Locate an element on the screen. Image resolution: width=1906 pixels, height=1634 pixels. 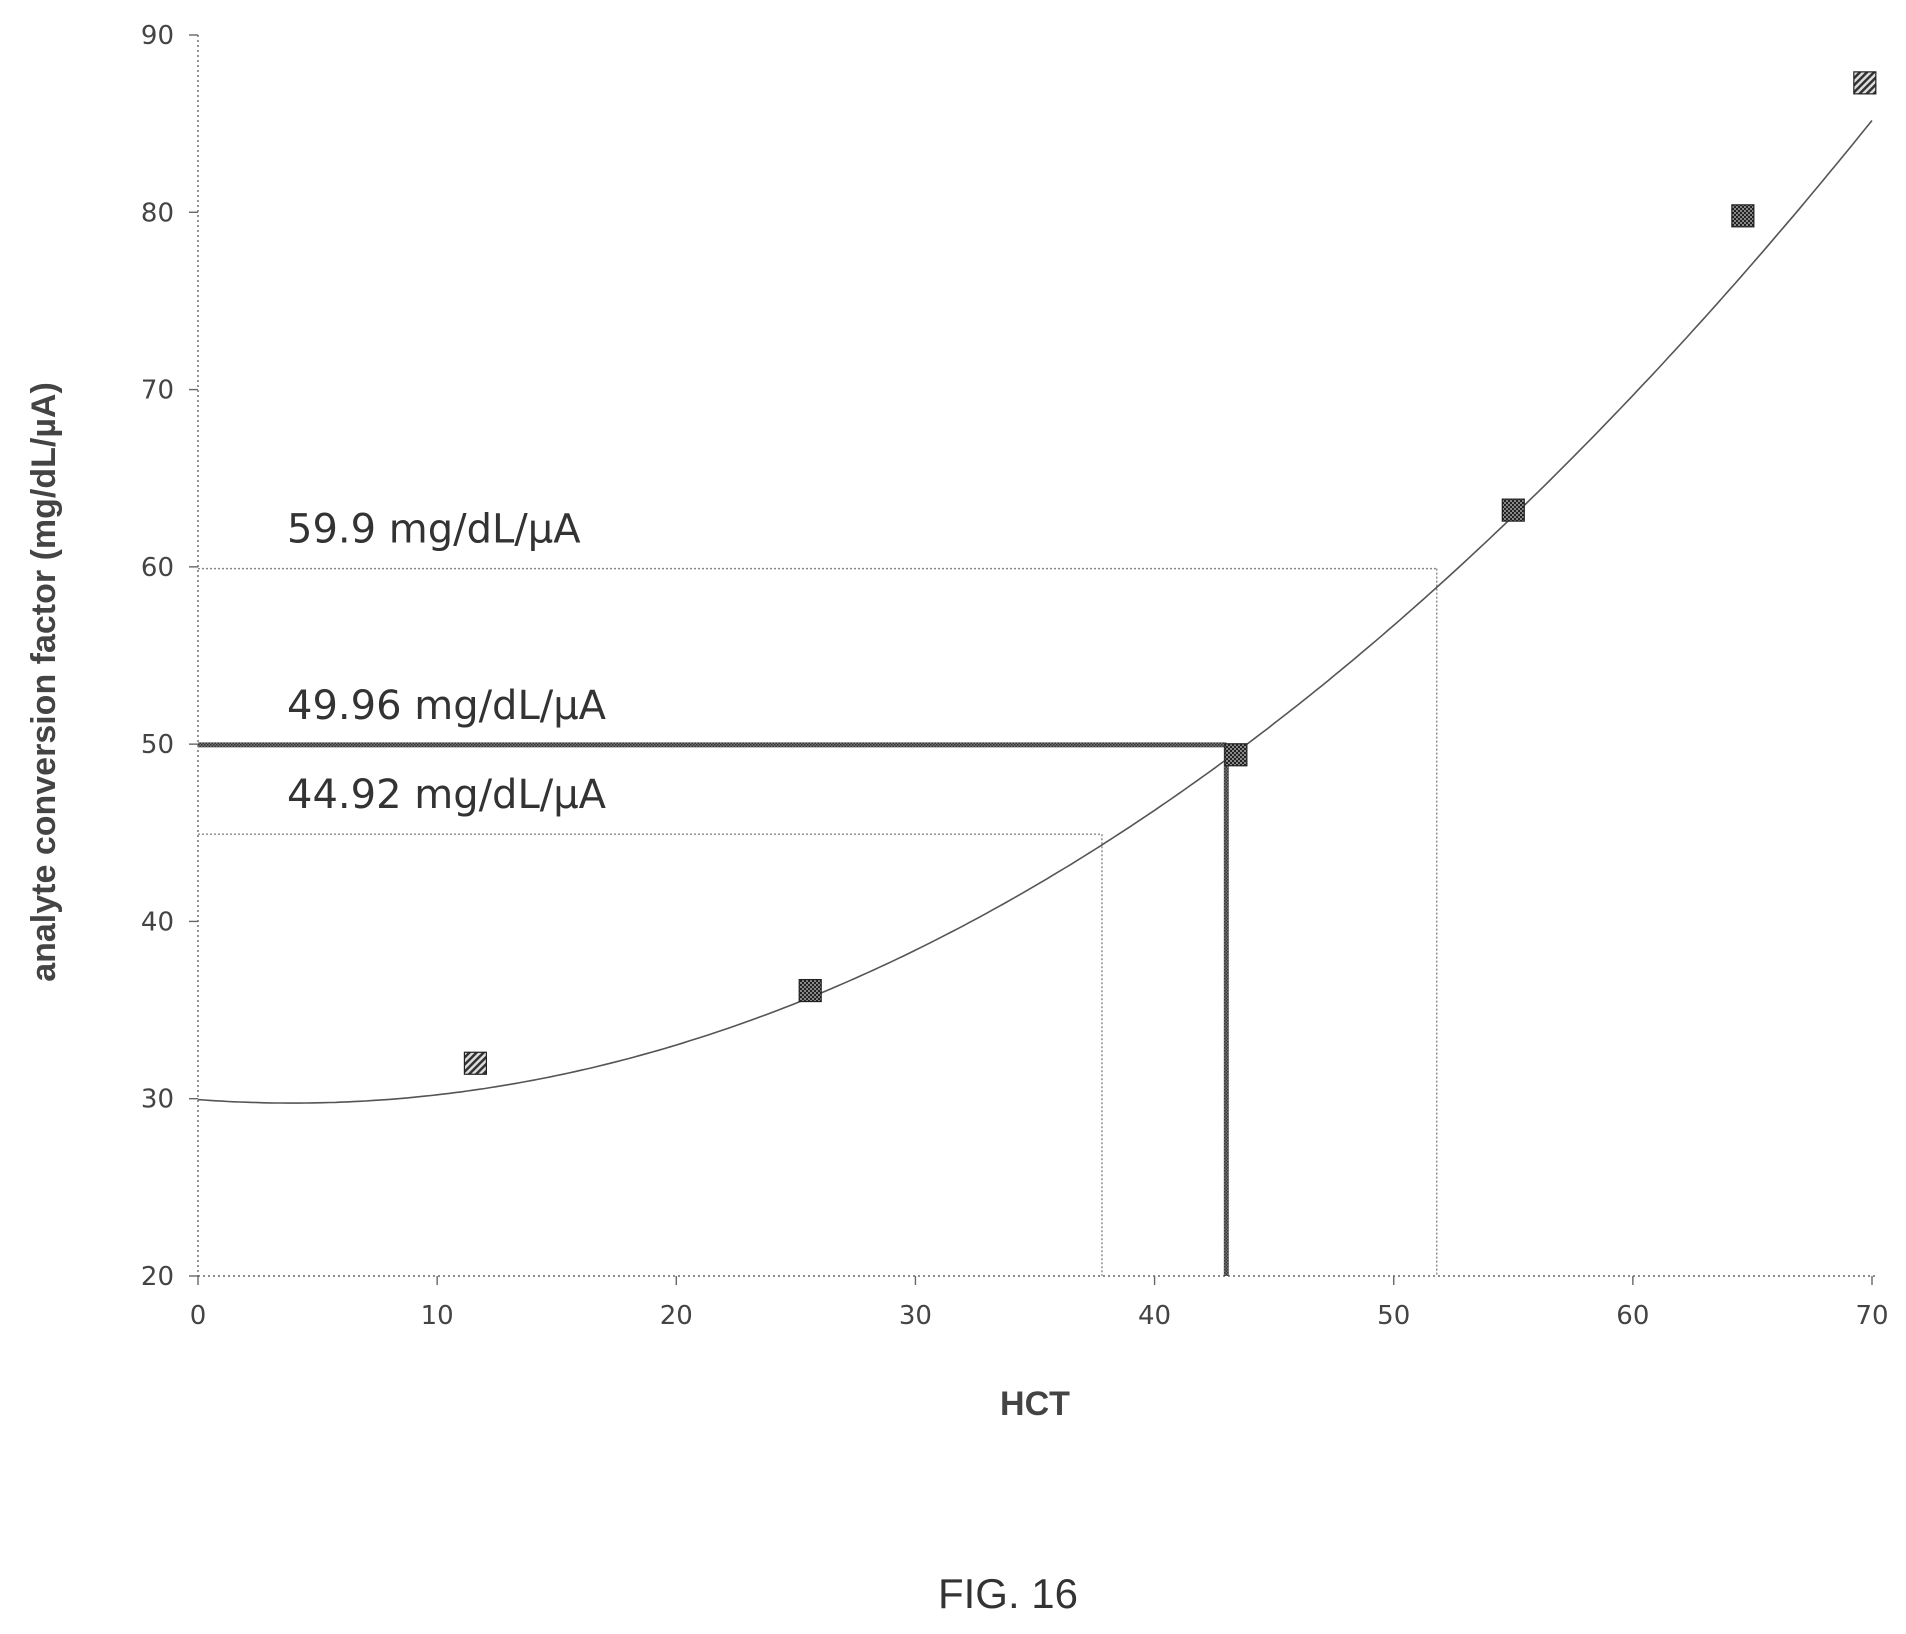
x-tick-label: 20 is located at coordinates (676, 1316).